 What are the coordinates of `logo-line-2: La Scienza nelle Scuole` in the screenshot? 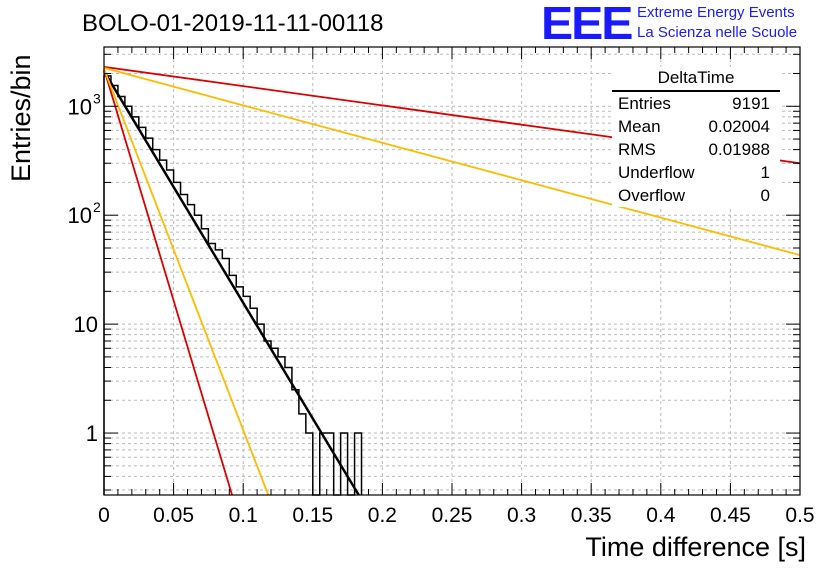 It's located at (717, 32).